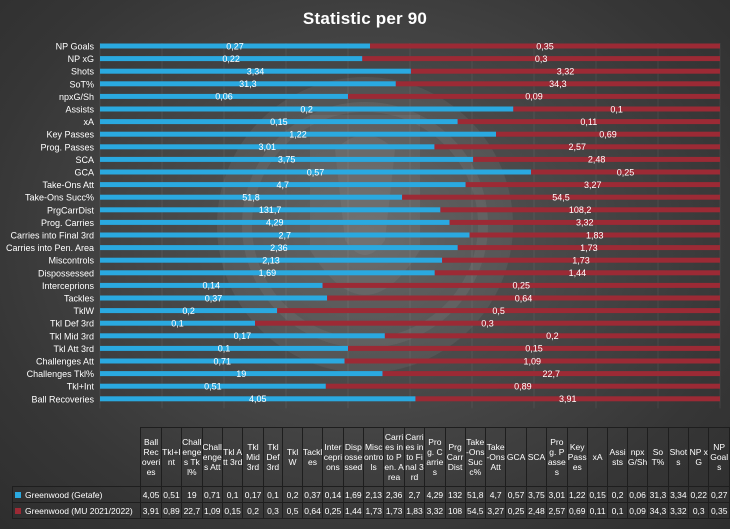  Describe the element at coordinates (534, 349) in the screenshot. I see `value-label-mu: 0,15` at that location.